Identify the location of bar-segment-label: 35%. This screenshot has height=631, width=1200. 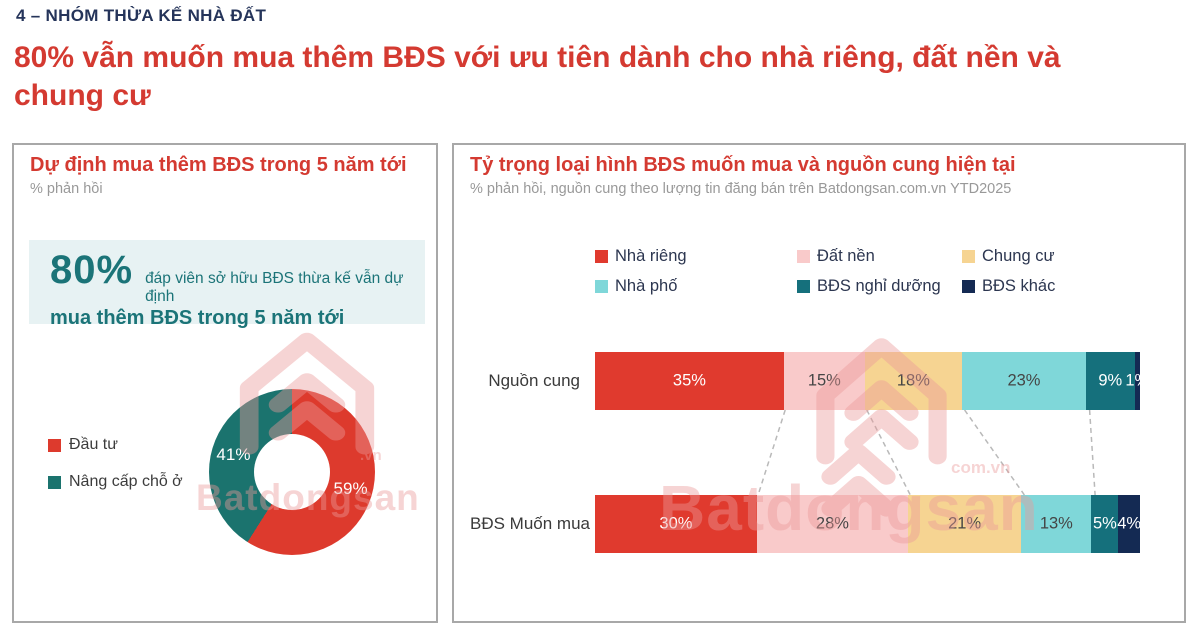
(689, 380).